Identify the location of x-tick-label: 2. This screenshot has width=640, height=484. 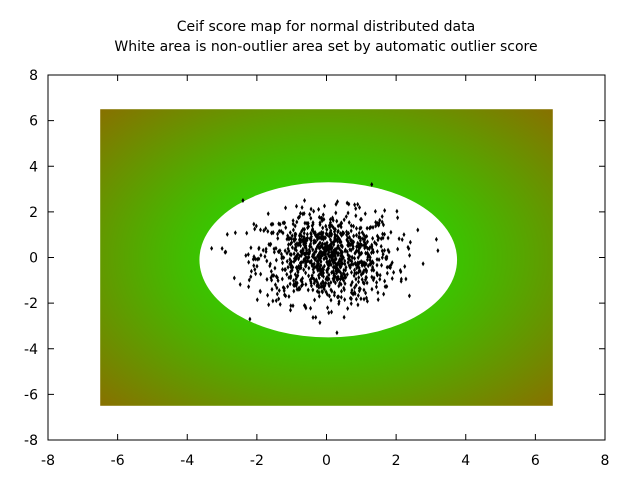
(396, 461).